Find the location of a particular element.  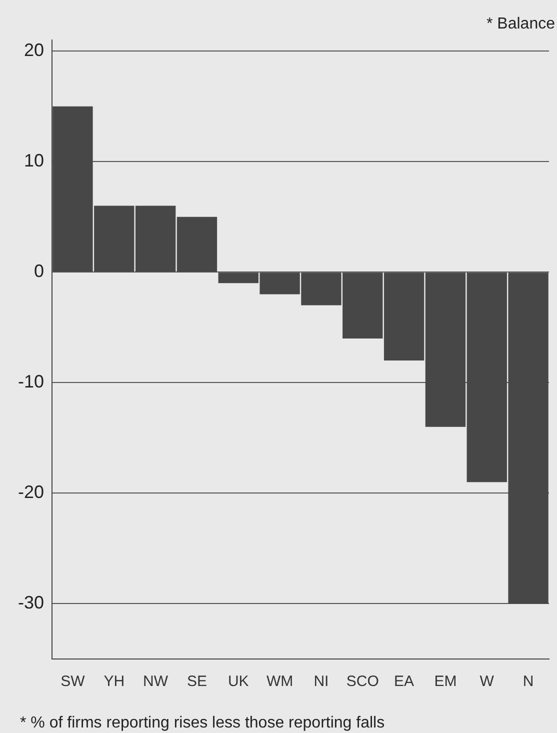

y-tick-label: -10 is located at coordinates (31, 382).